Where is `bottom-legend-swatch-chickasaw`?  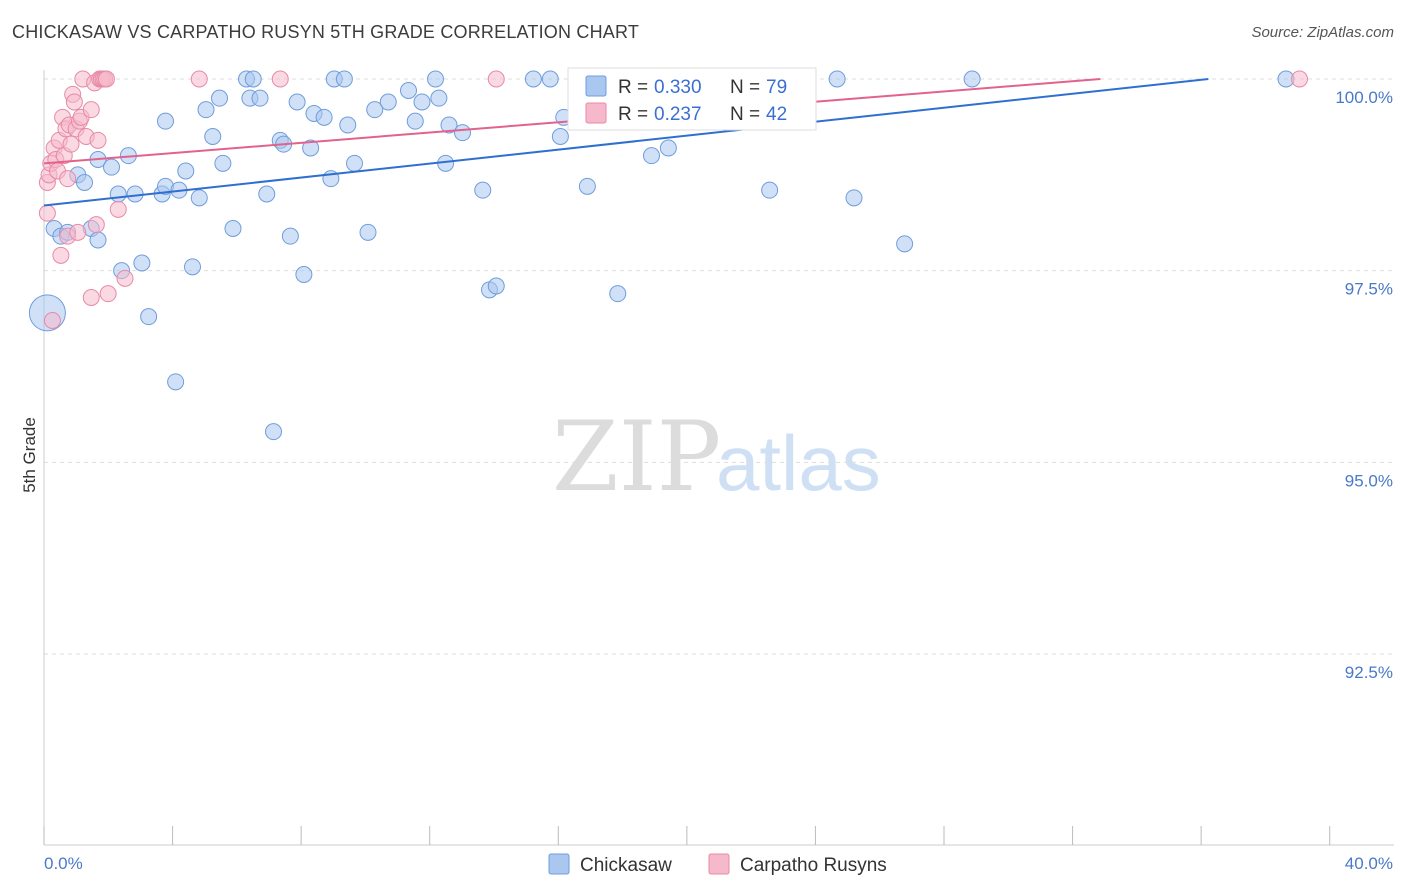
bottom-legend-swatch-chickasaw is located at coordinates (559, 864).